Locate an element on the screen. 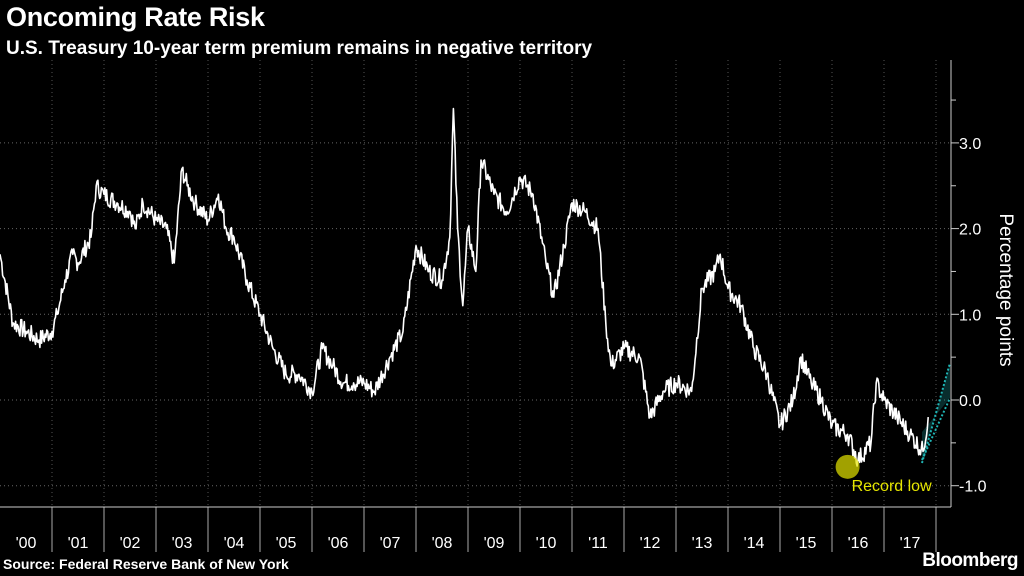 This screenshot has height=576, width=1024. x-tick-label: '14 is located at coordinates (754, 543).